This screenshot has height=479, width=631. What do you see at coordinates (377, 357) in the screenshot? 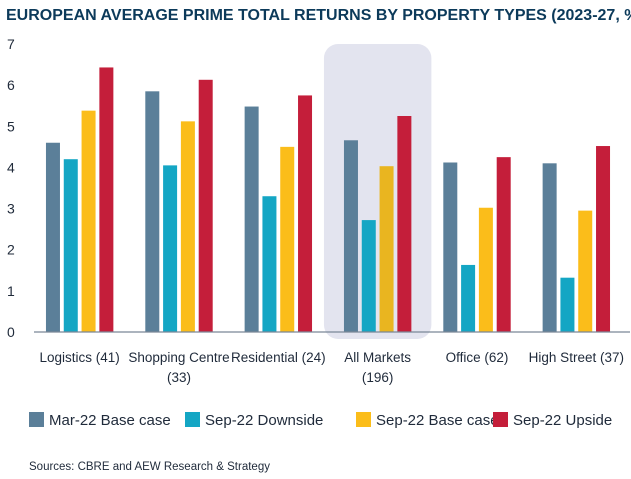
I see `x-tick-label: All Markets` at bounding box center [377, 357].